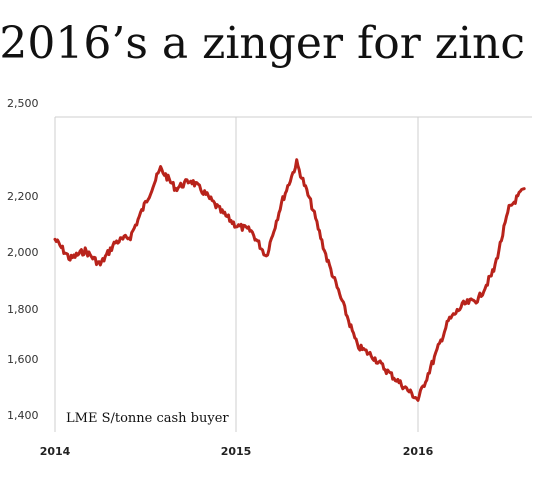 The width and height of the screenshot is (560, 477). Describe the element at coordinates (23, 259) in the screenshot. I see `y-axis-ticks: 2,500 2,200 2,000 1,800 1,600 1,400` at that location.